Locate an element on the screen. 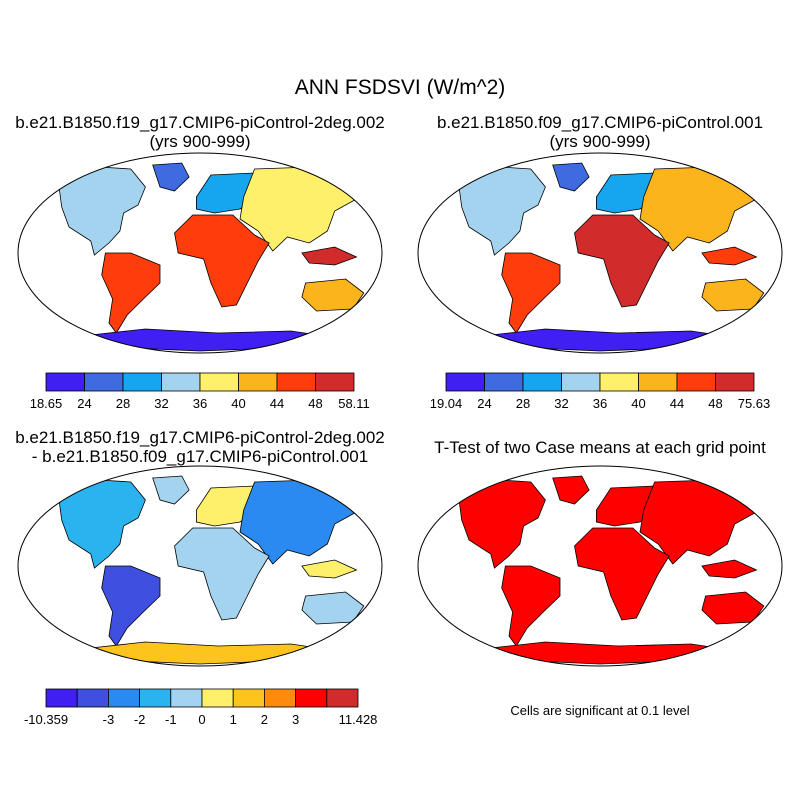 The image size is (800, 800). map-diff is located at coordinates (200, 566).